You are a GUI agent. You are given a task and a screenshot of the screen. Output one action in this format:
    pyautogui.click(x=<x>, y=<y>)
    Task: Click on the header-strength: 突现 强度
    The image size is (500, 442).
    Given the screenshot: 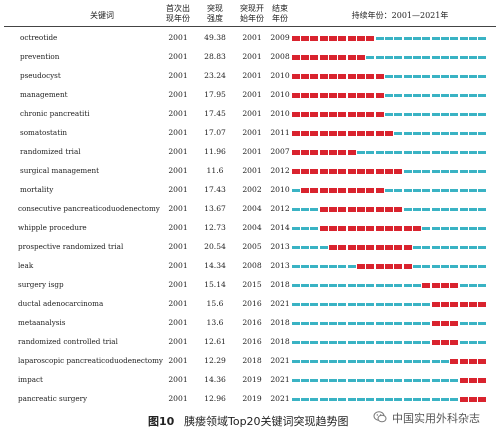 What is the action you would take?
    pyautogui.click(x=215, y=14)
    